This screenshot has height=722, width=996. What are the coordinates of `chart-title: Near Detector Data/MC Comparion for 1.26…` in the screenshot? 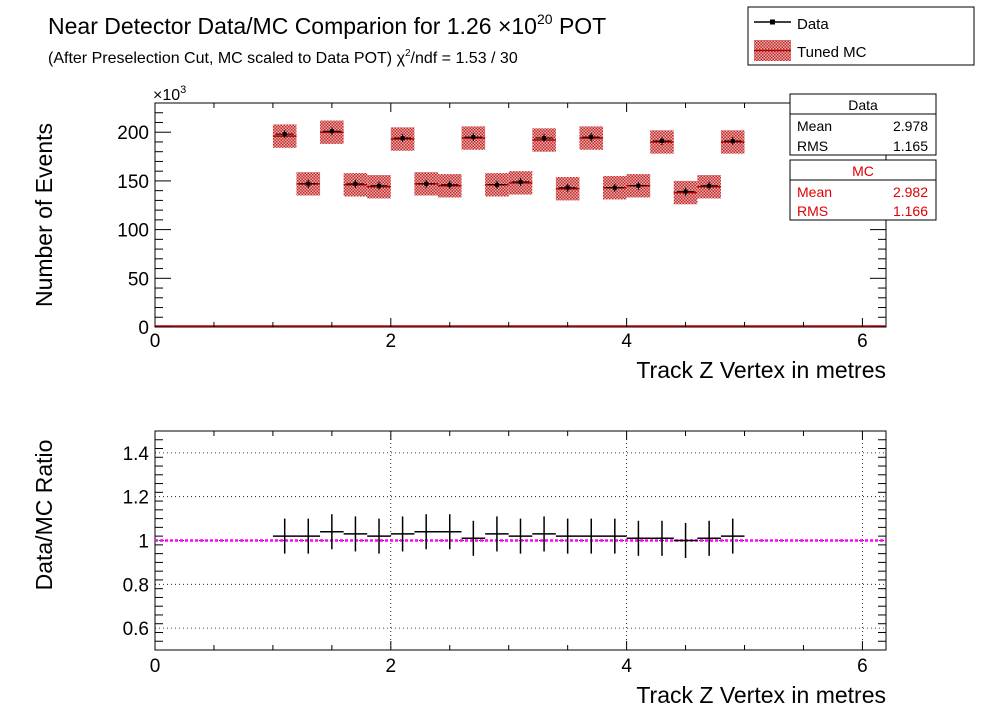 It's located at (327, 25).